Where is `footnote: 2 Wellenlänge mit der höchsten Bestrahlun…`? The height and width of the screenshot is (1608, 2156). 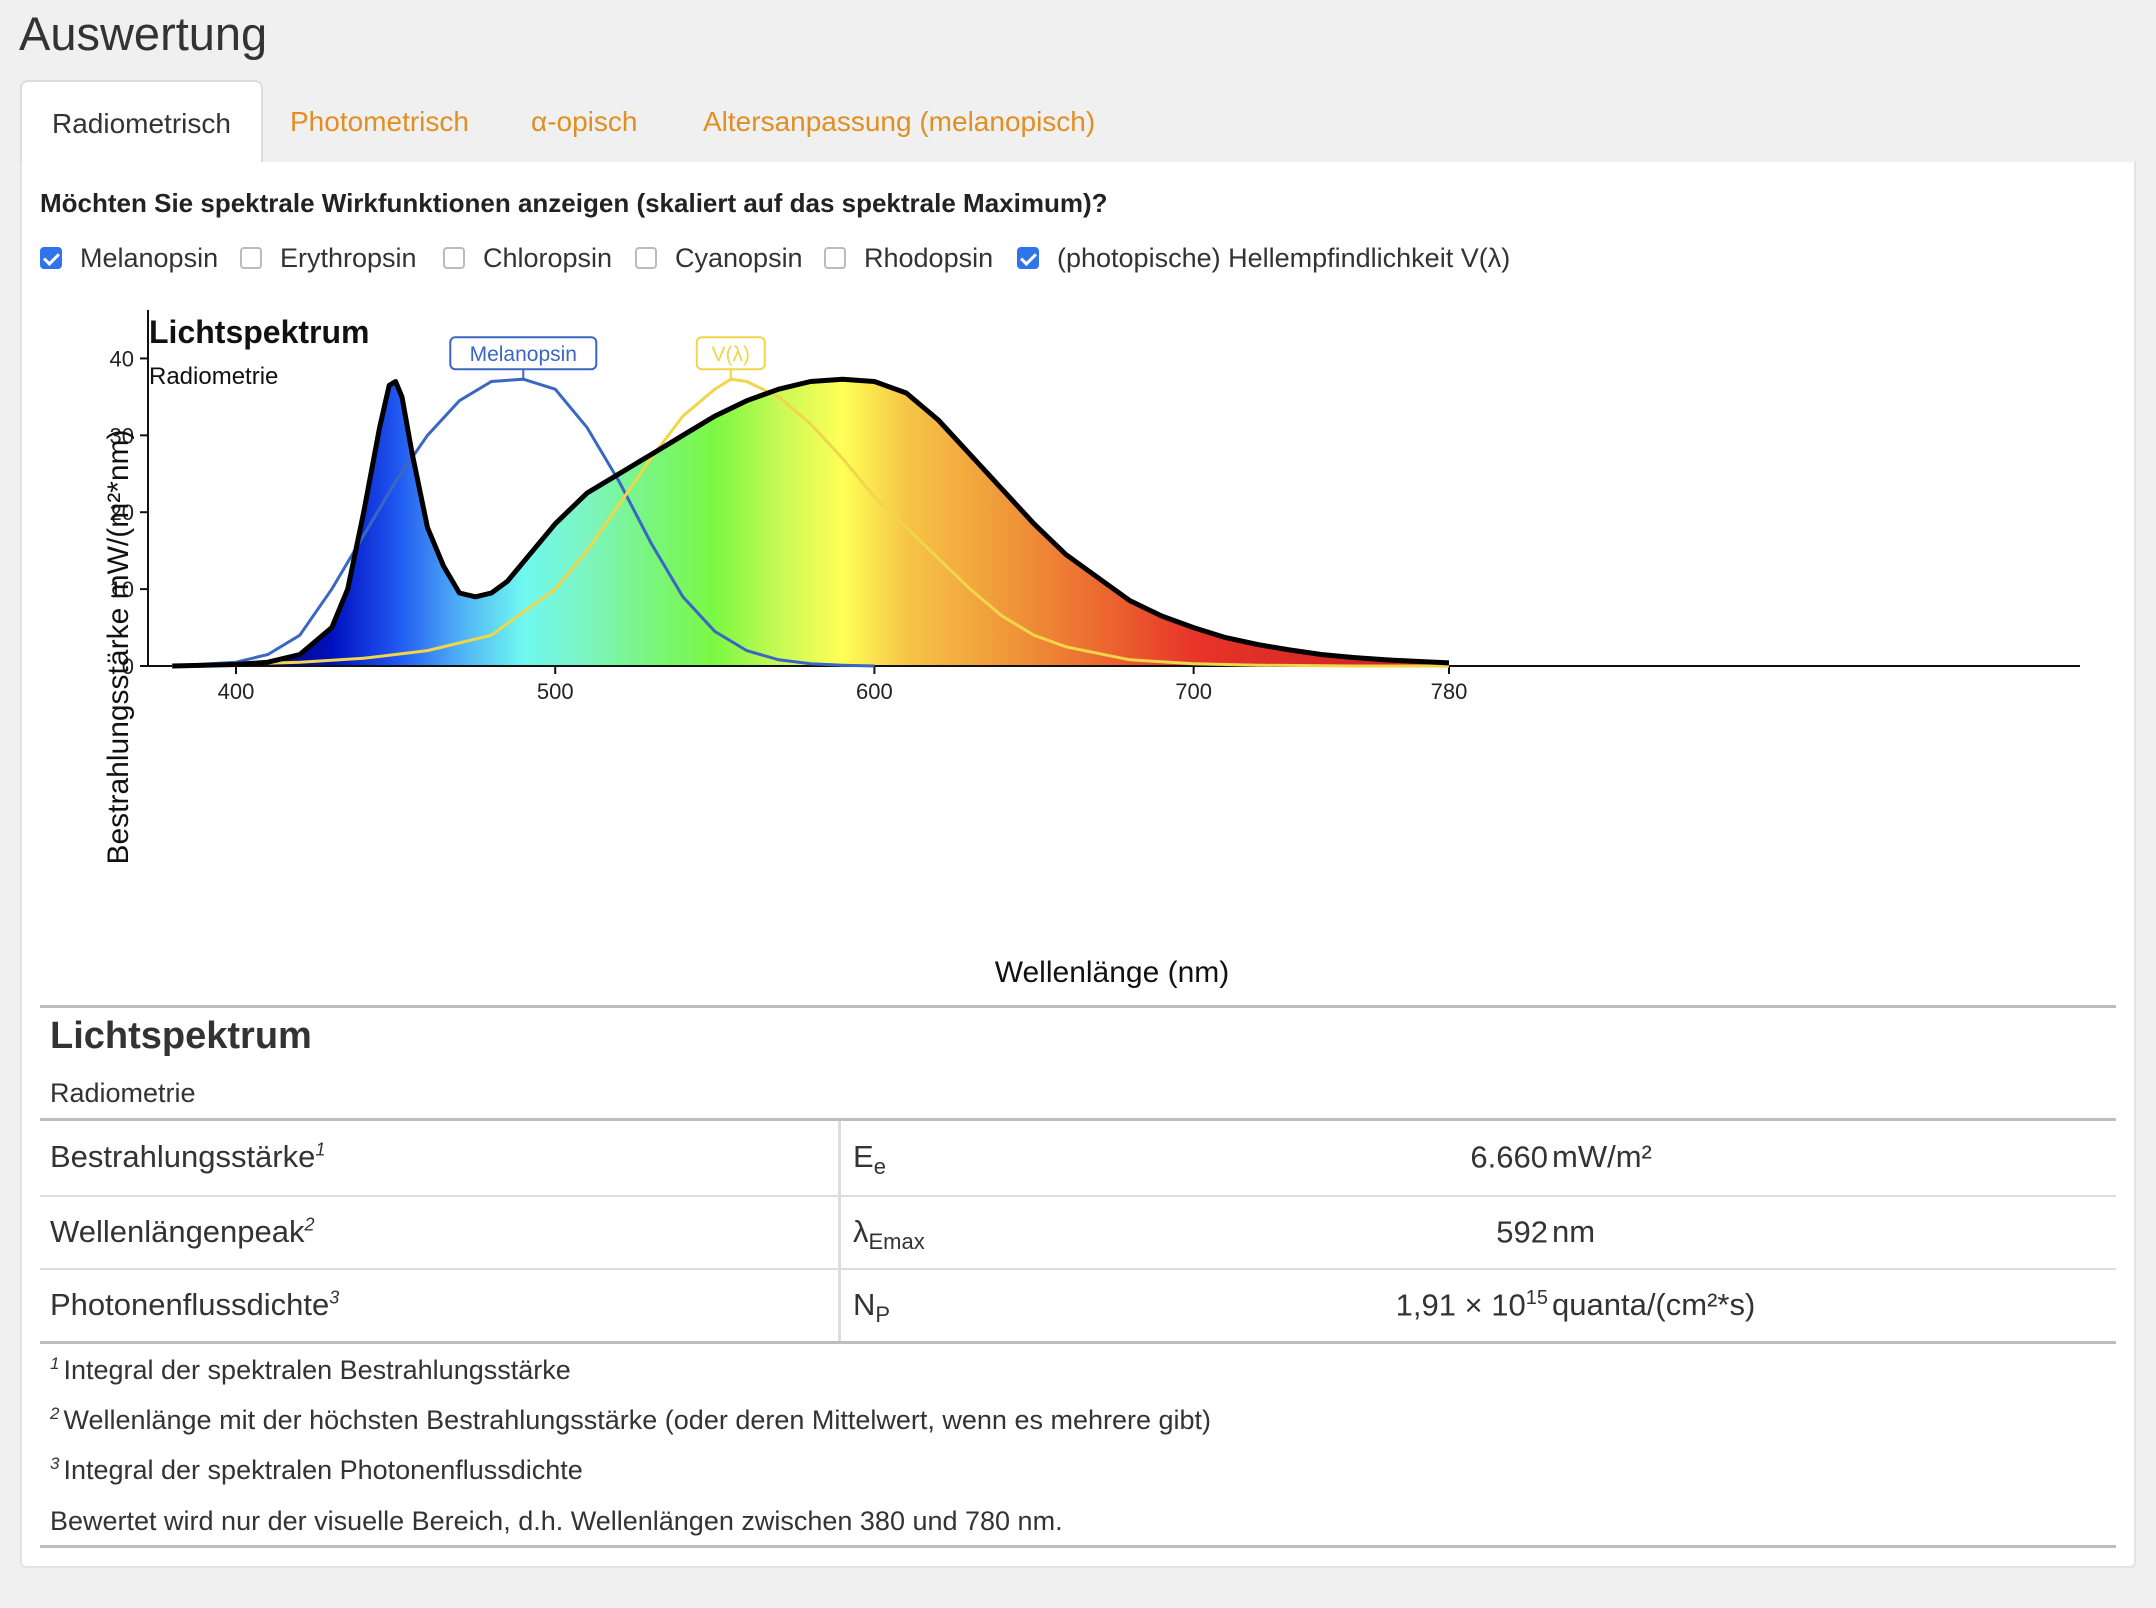
footnote: 2 Wellenlänge mit der höchsten Bestrahlun… is located at coordinates (631, 1419).